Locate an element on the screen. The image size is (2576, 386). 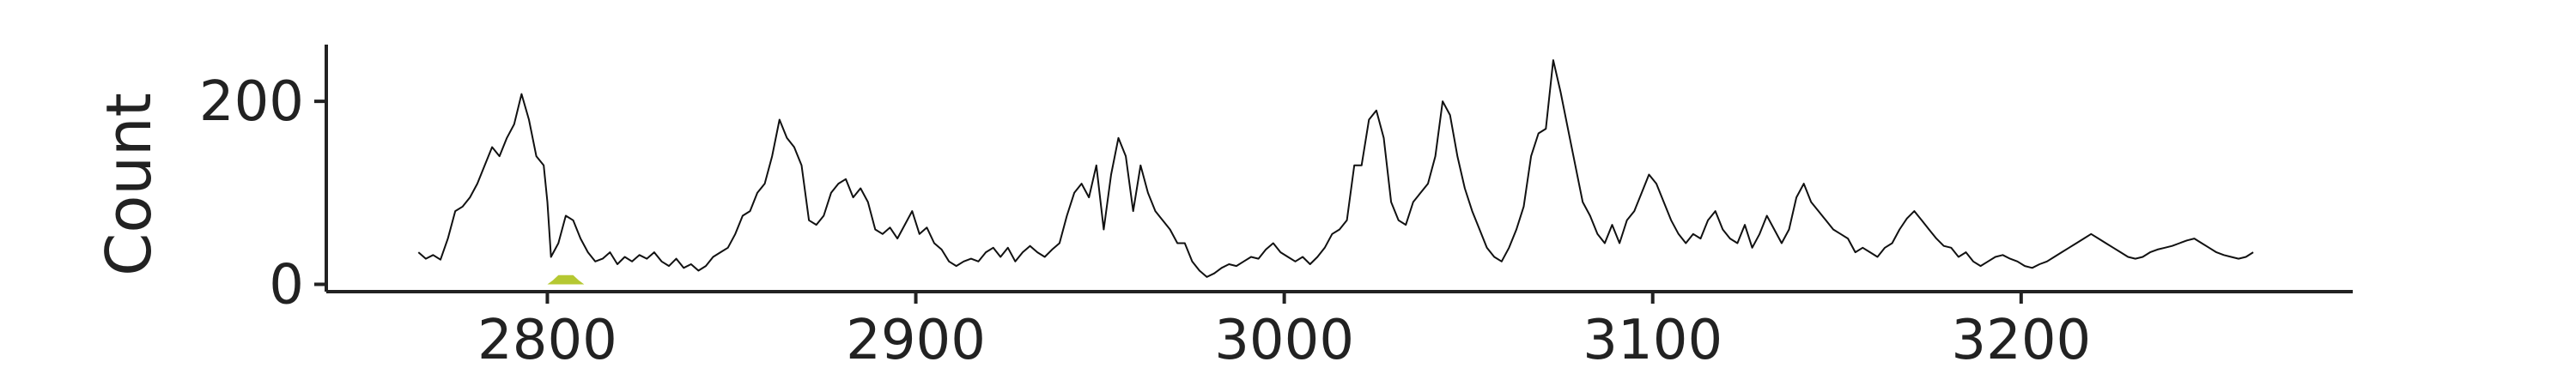
y-tick-label: 200 is located at coordinates (251, 102).